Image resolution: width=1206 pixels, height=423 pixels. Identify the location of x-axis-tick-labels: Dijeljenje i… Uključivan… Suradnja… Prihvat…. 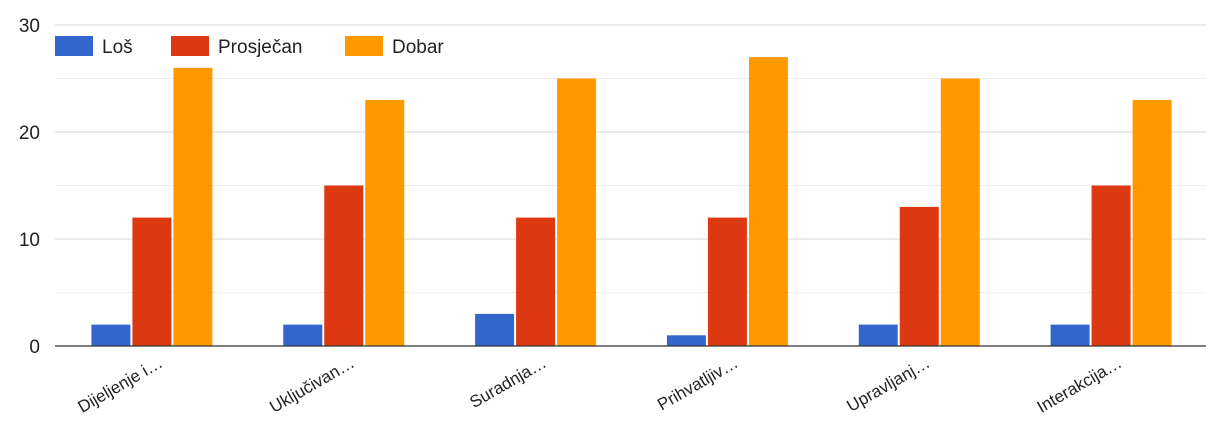
(600, 385).